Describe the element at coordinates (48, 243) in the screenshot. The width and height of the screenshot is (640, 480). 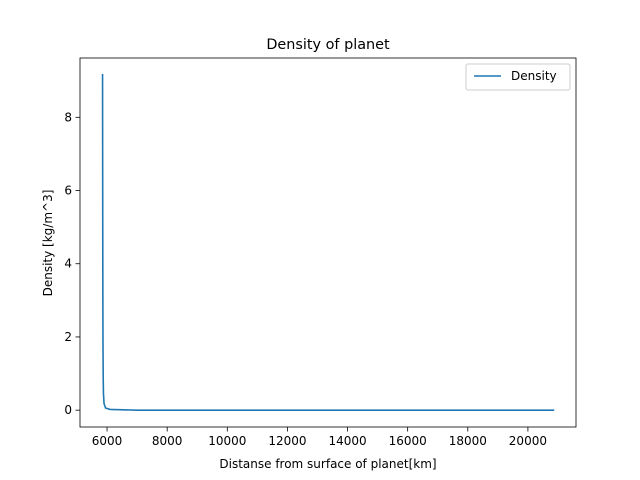
I see `y-axis-label: Density [kg/m^3]` at that location.